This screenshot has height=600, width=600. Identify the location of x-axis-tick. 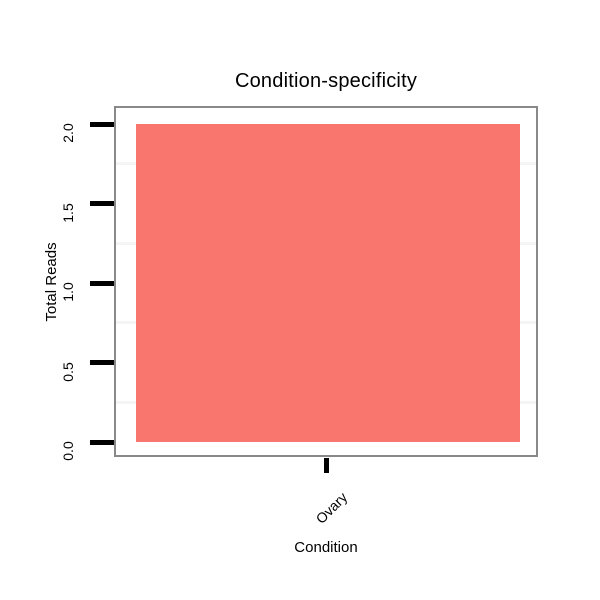
(326, 465).